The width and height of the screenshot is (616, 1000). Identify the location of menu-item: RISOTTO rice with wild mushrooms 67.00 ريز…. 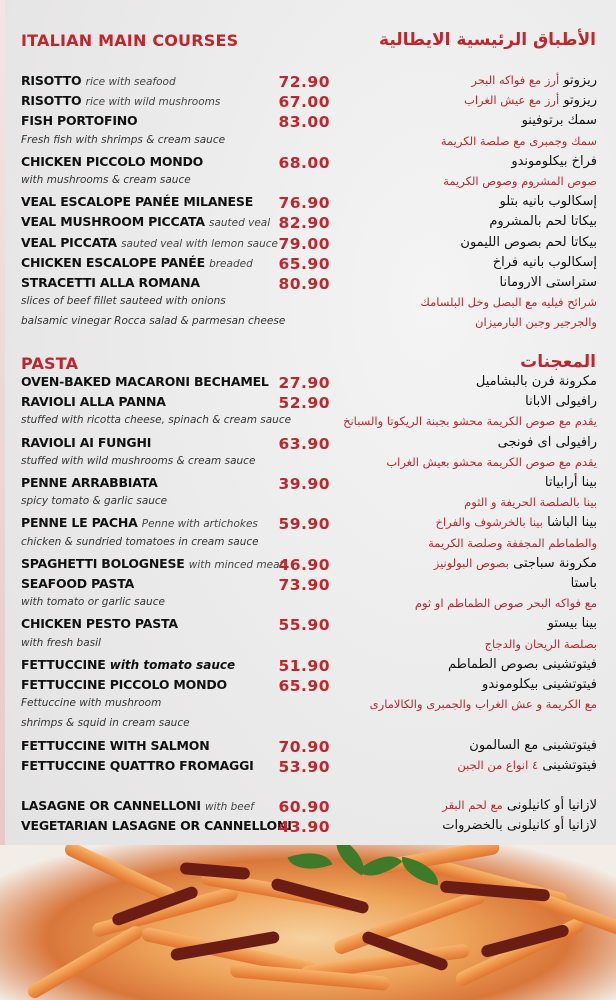
(308, 103).